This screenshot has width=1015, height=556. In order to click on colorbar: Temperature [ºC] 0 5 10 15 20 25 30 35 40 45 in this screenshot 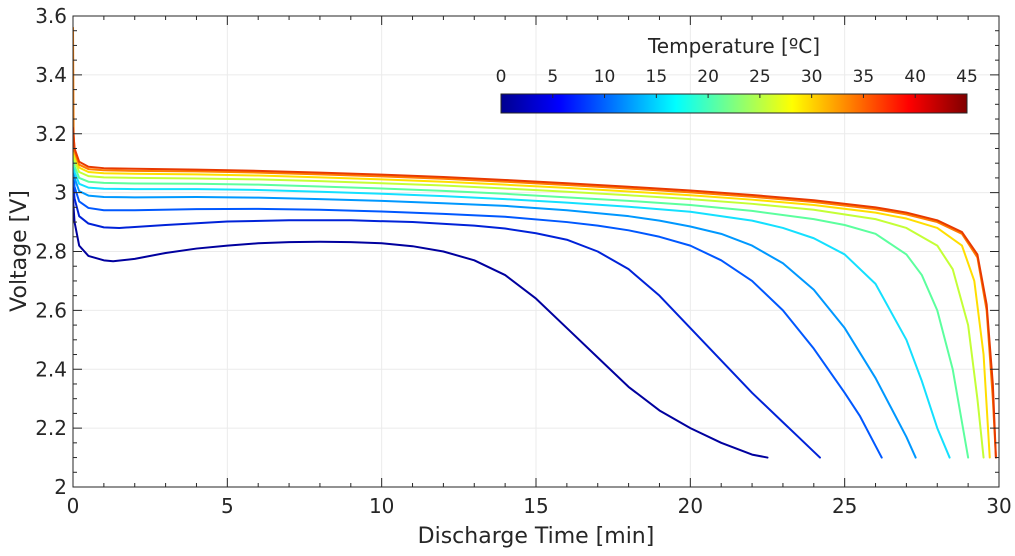, I will do `click(737, 74)`.